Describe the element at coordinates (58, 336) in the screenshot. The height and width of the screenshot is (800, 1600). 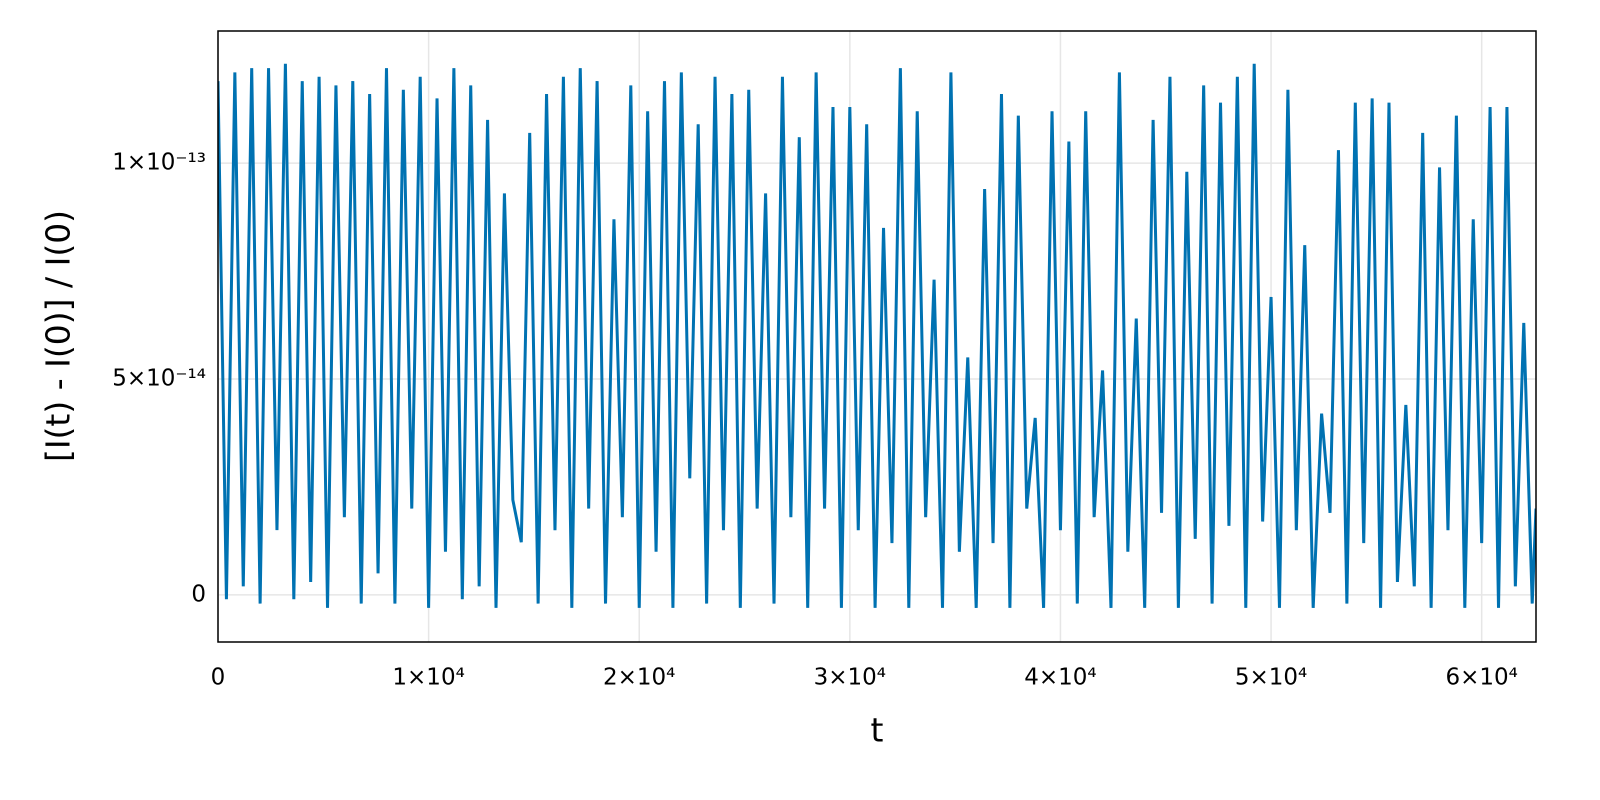
I see `y-axis-label: [I(t) - I(0)] / I(0)` at that location.